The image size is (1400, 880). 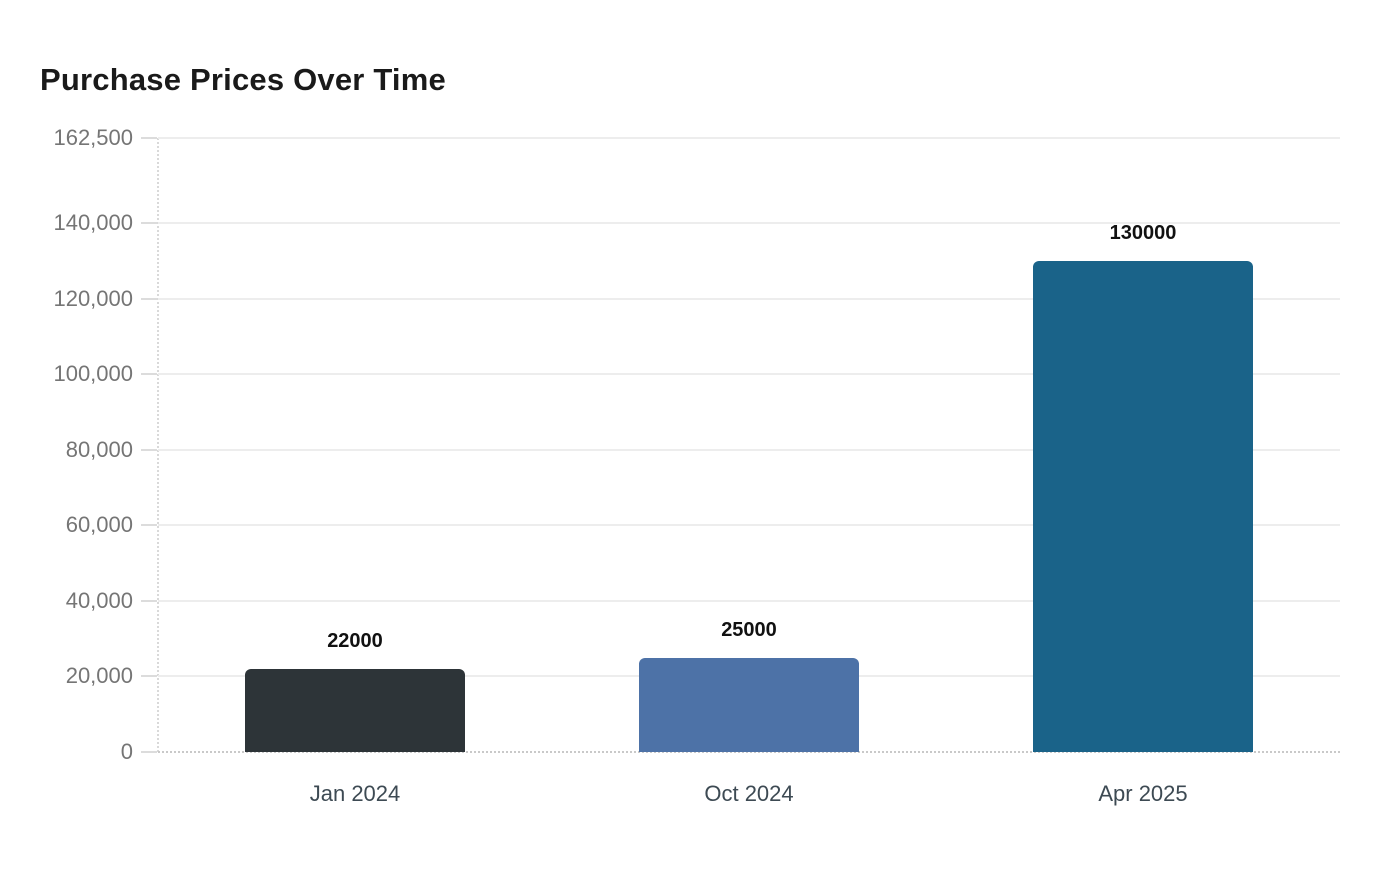 What do you see at coordinates (355, 793) in the screenshot?
I see `x-axis-label: Jan 2024` at bounding box center [355, 793].